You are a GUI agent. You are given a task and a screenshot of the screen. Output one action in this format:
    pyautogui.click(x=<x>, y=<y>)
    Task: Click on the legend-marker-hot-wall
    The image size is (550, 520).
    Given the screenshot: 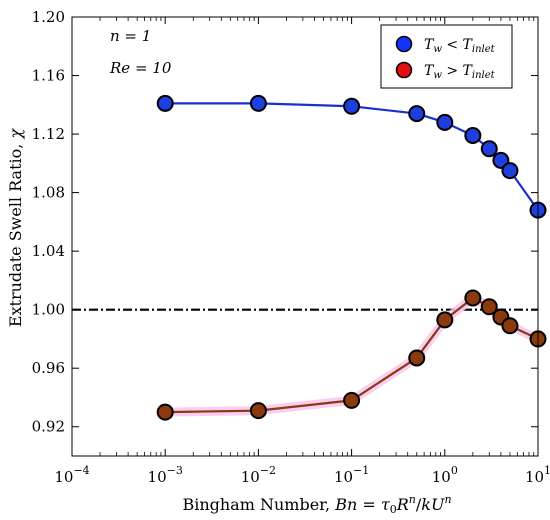 What is the action you would take?
    pyautogui.click(x=404, y=70)
    